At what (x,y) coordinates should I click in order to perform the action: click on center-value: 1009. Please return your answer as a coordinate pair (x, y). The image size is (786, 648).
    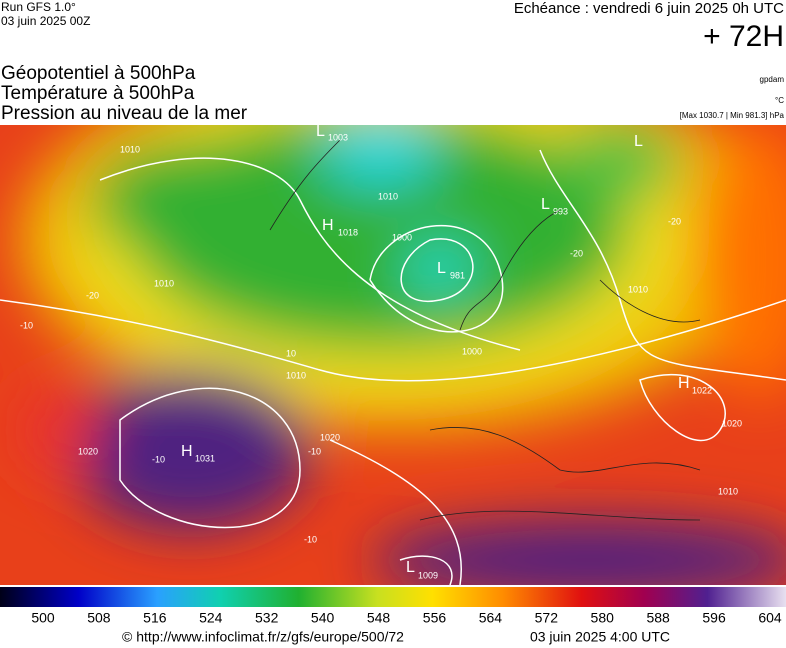
    Looking at the image, I should click on (428, 575).